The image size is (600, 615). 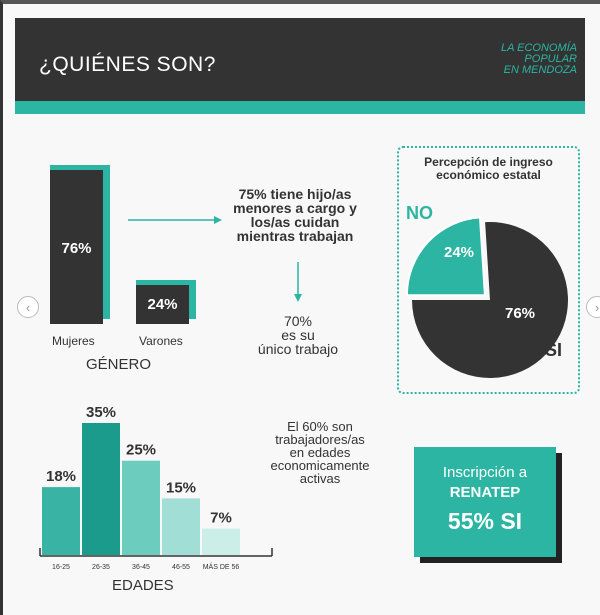 I want to click on hijos-line: mientras trabajan, so click(x=295, y=236).